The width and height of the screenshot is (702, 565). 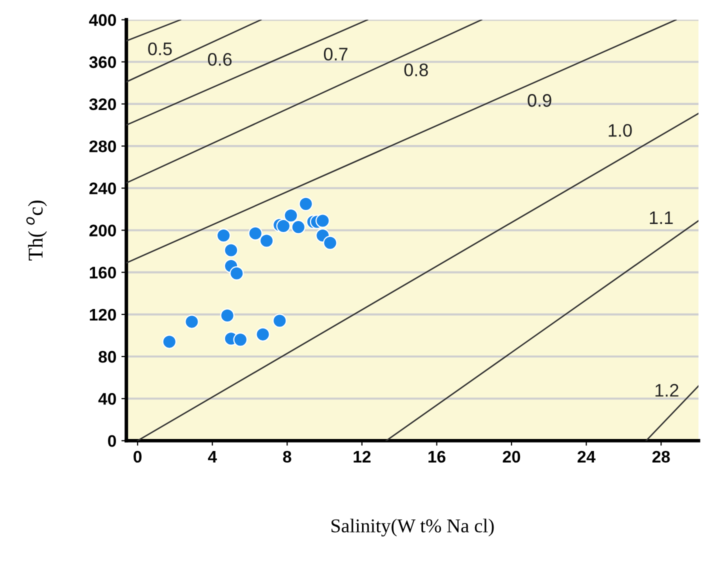 What do you see at coordinates (102, 146) in the screenshot?
I see `y-tick-label: 280` at bounding box center [102, 146].